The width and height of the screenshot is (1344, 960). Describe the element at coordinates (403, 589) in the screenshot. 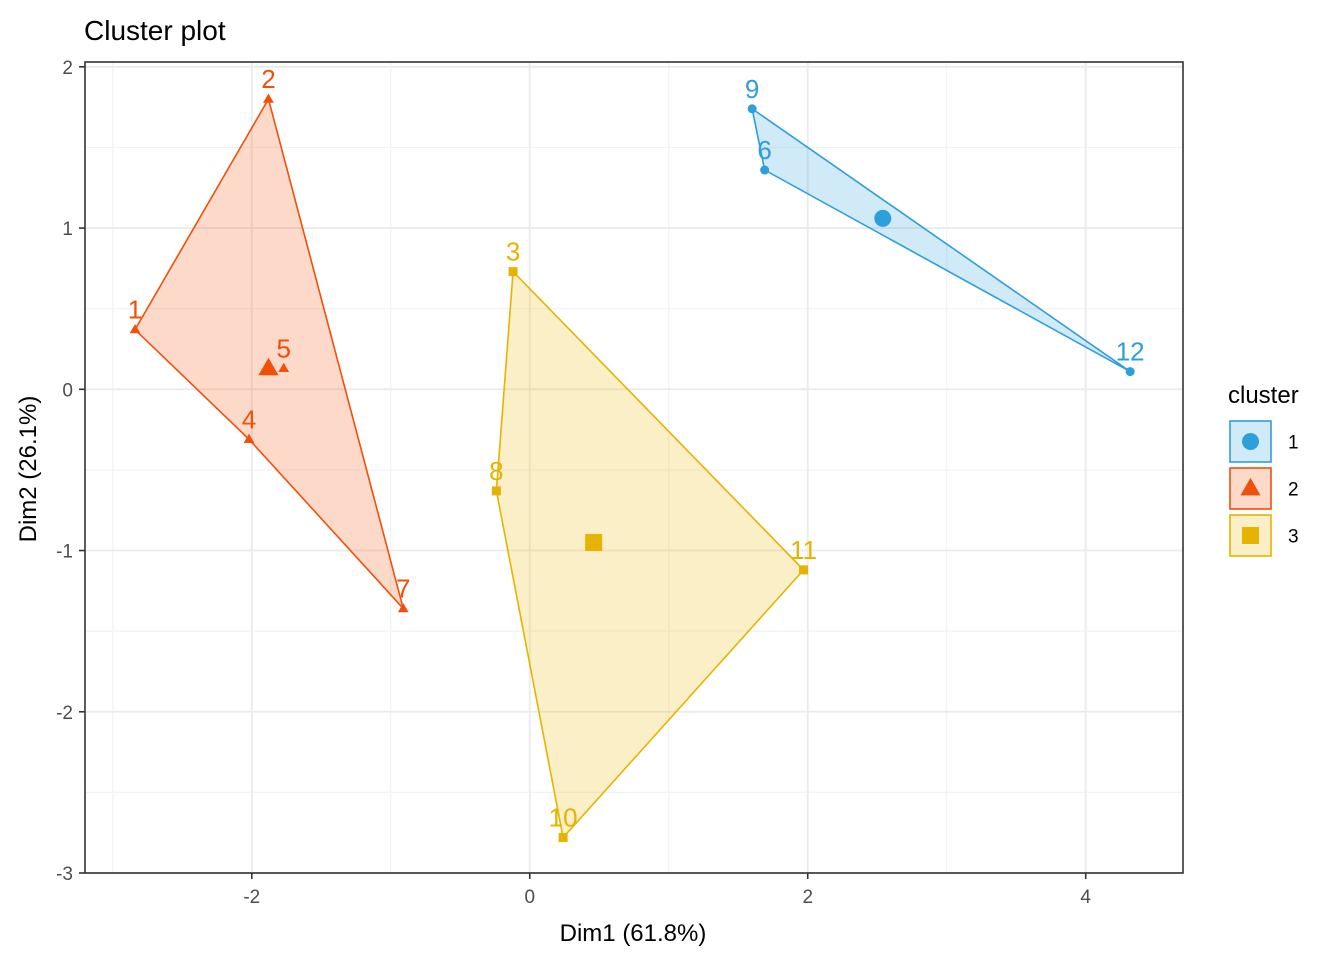

I see `point-label-7: 7` at that location.